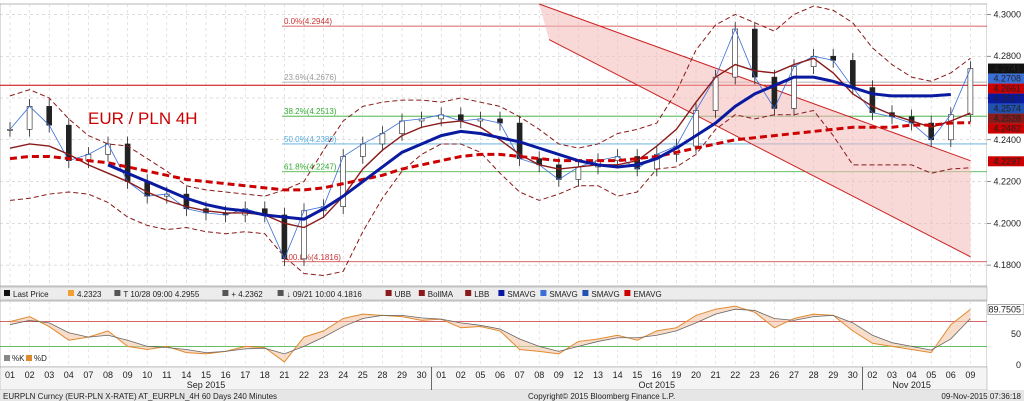 The width and height of the screenshot is (1024, 401). What do you see at coordinates (657, 385) in the screenshot?
I see `month-label: Oct 2015` at bounding box center [657, 385].